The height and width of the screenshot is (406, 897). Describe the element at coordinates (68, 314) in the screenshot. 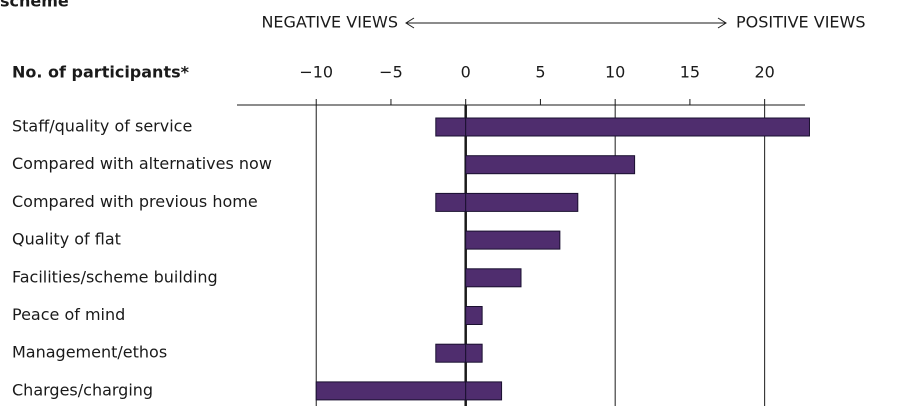

I see `category-label: Peace of mind` at that location.